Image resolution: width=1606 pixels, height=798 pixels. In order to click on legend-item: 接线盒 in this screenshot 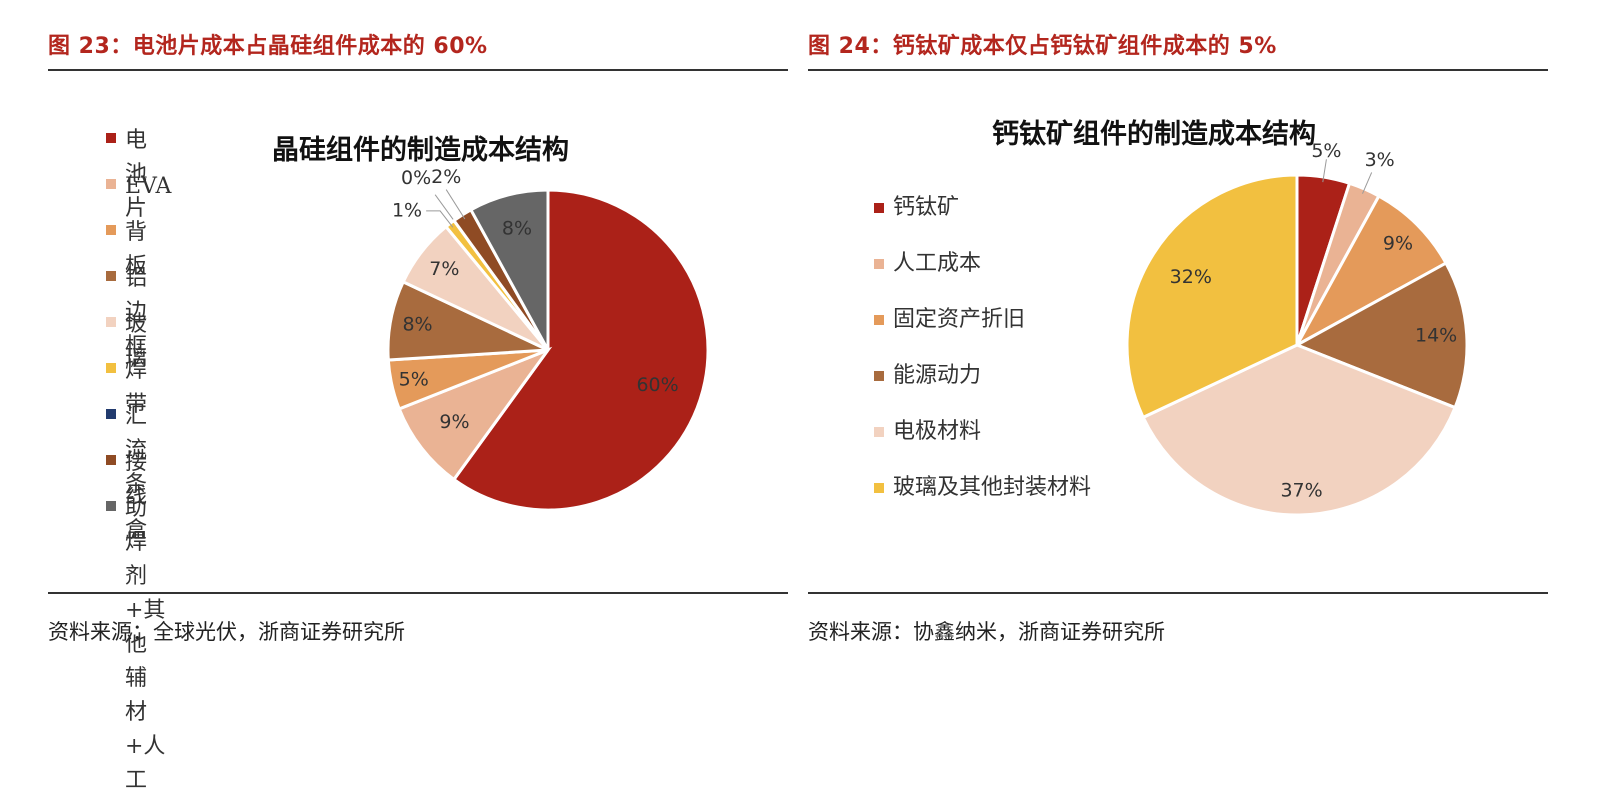, I will do `click(126, 497)`.